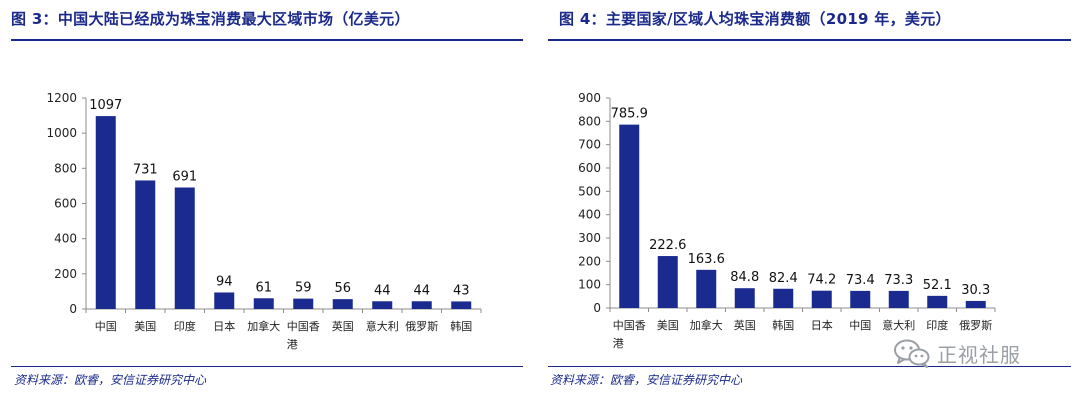  Describe the element at coordinates (61, 98) in the screenshot. I see `y-tick-label: 1200` at that location.